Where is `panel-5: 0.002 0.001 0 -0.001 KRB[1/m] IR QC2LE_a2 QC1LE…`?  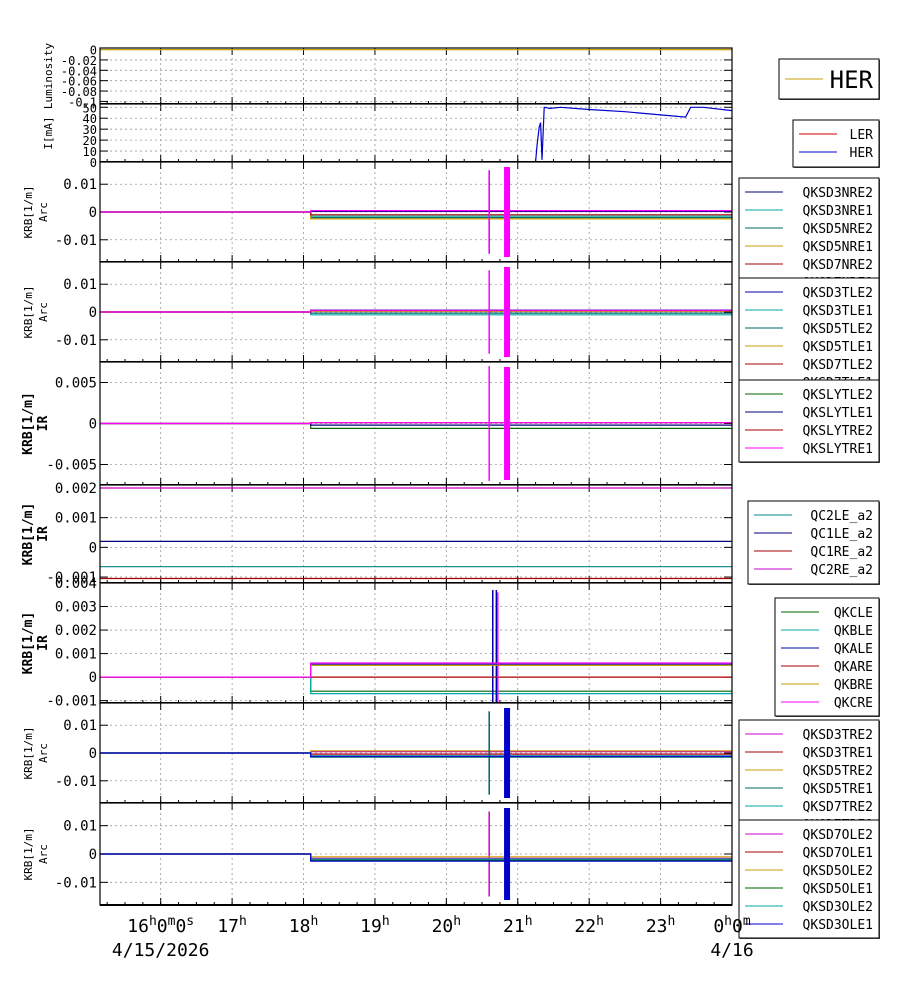 panel-5: 0.002 0.001 0 -0.001 KRB[1/m] IR QC2LE_a2 QC1LE… is located at coordinates (450, 533).